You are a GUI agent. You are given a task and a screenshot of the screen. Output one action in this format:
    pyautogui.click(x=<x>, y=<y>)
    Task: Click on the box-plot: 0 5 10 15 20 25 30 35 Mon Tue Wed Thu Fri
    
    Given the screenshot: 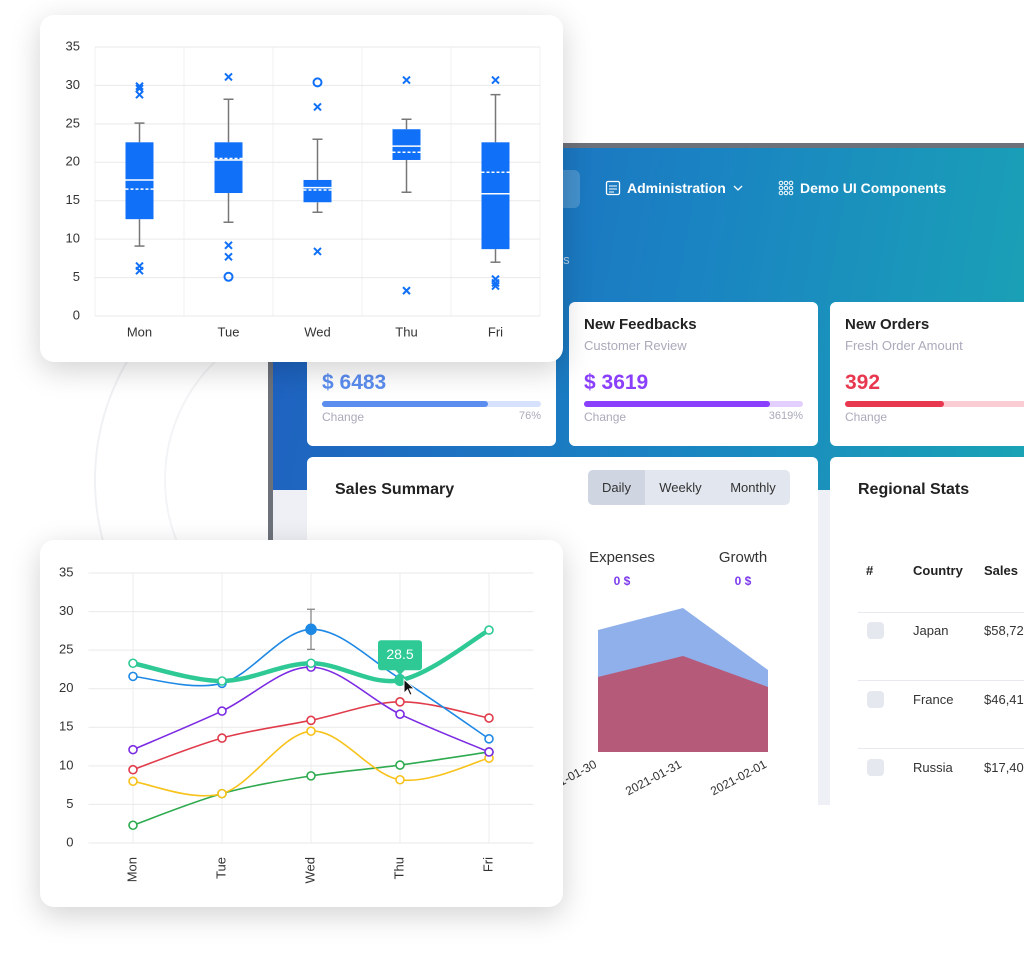 What is the action you would take?
    pyautogui.click(x=303, y=188)
    